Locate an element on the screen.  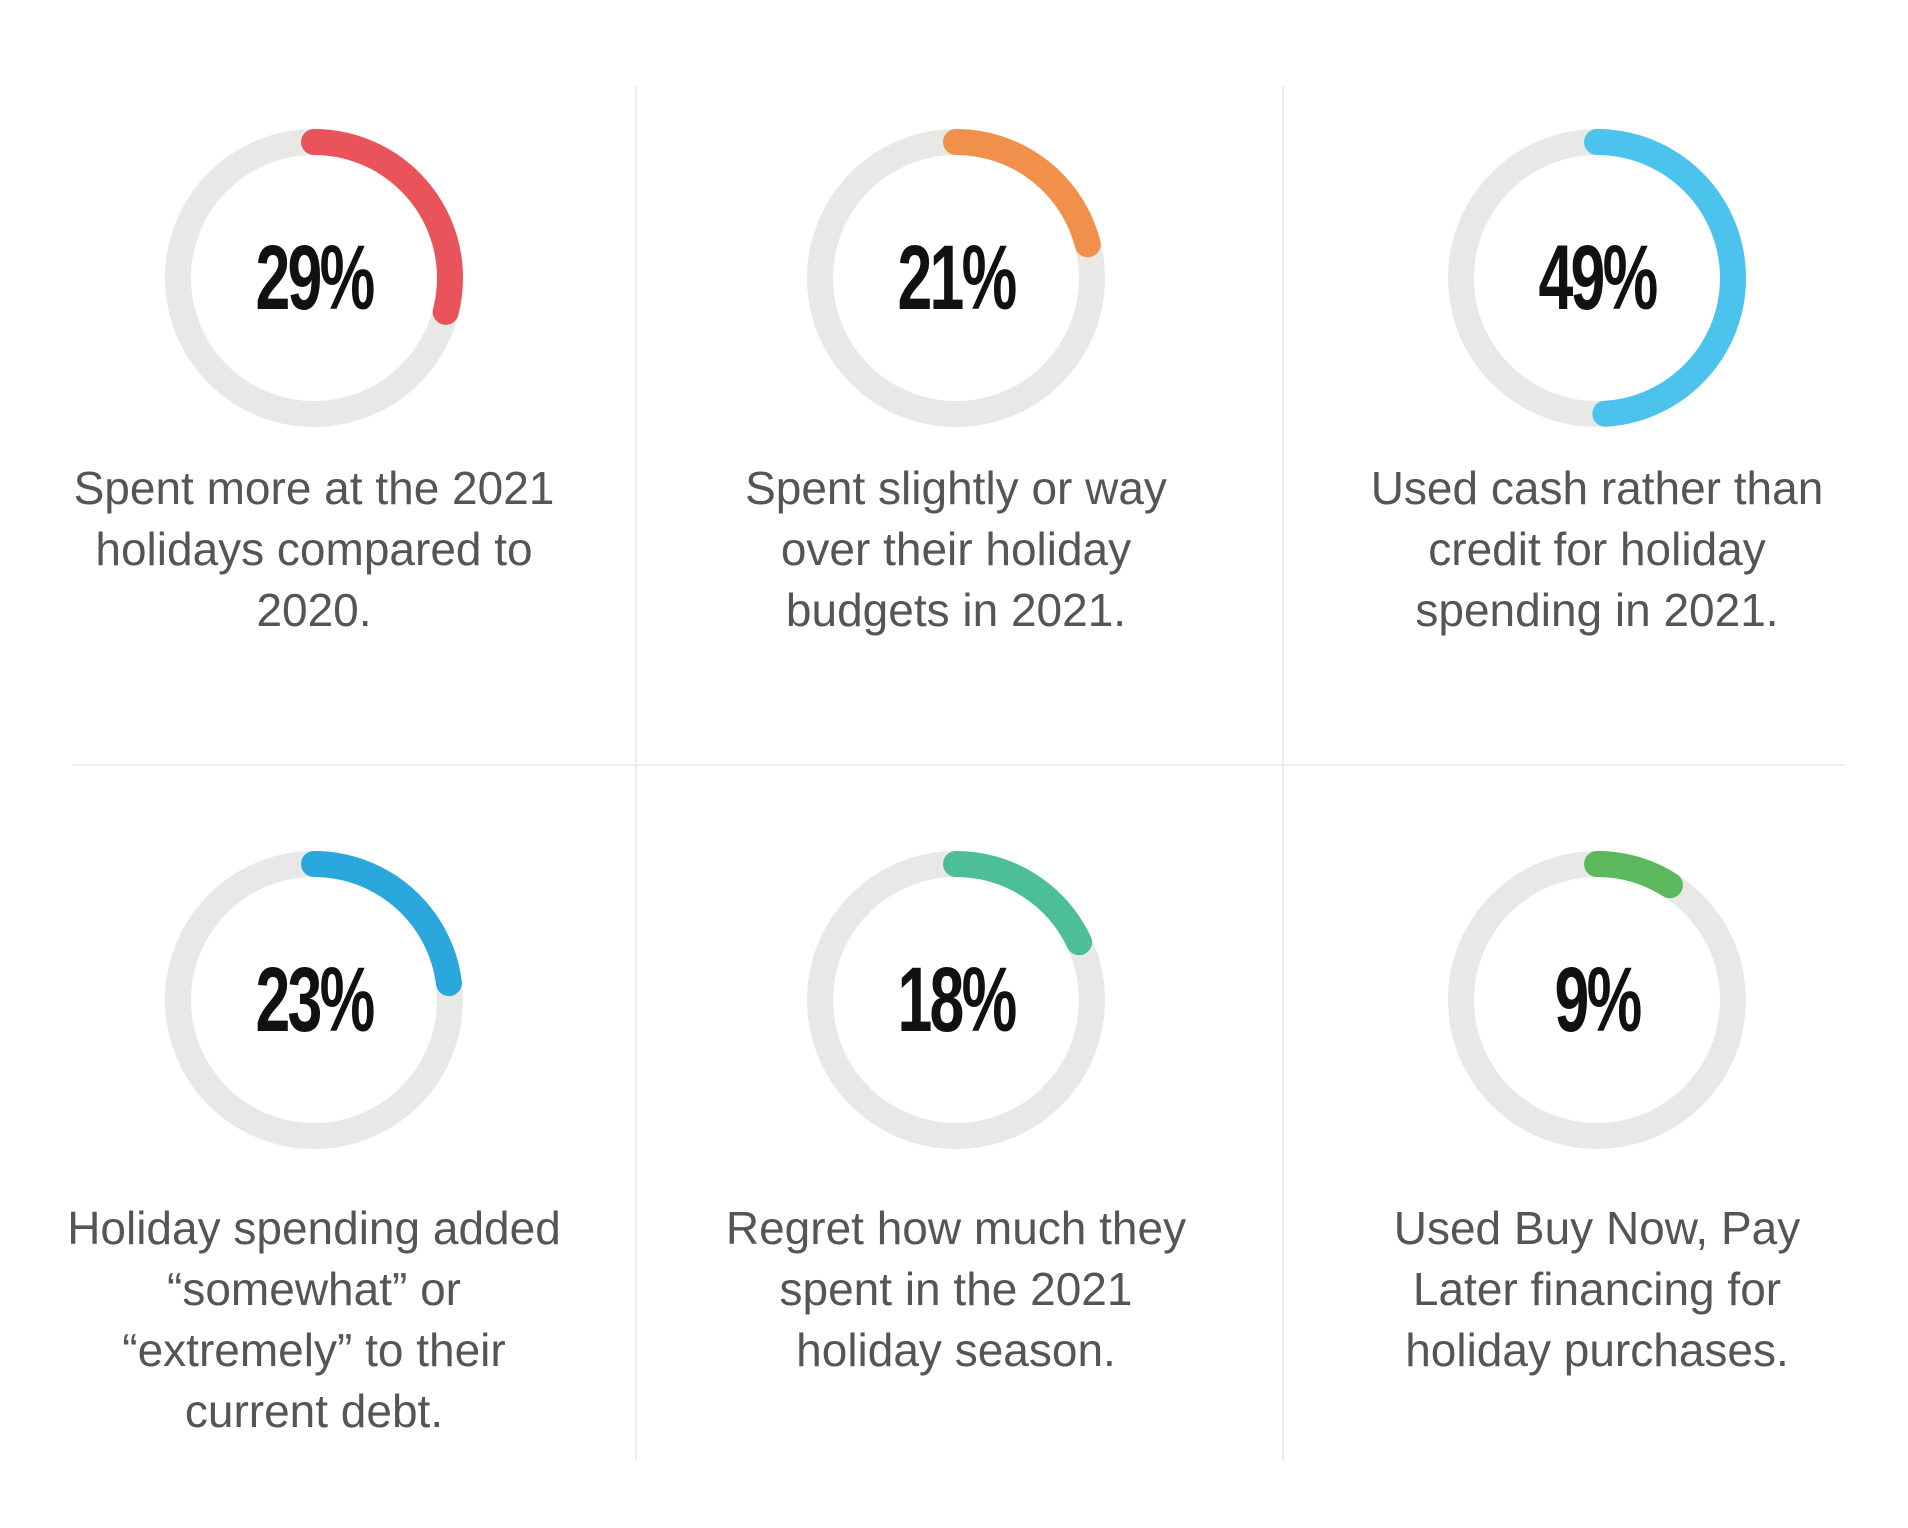
percent-label: 18% is located at coordinates (957, 1000).